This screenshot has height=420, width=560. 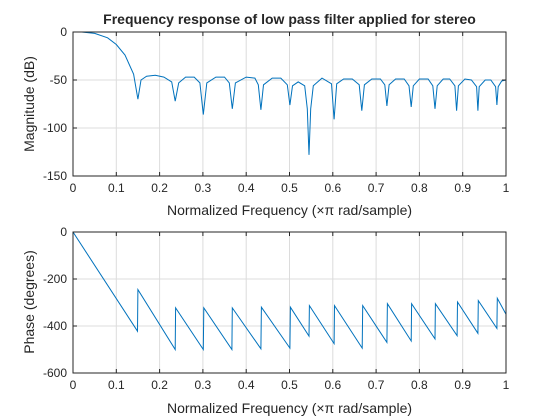 I want to click on phase-x-tick-label: 0.1, so click(x=116, y=385).